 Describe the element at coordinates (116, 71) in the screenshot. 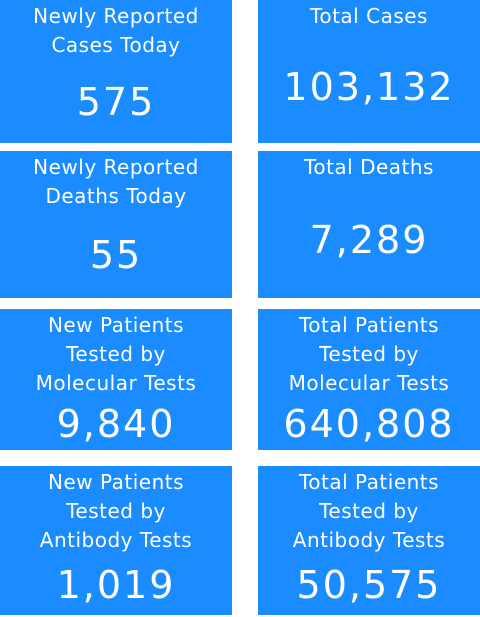

I see `stat-tile: Newly Reported Cases Today 575` at that location.